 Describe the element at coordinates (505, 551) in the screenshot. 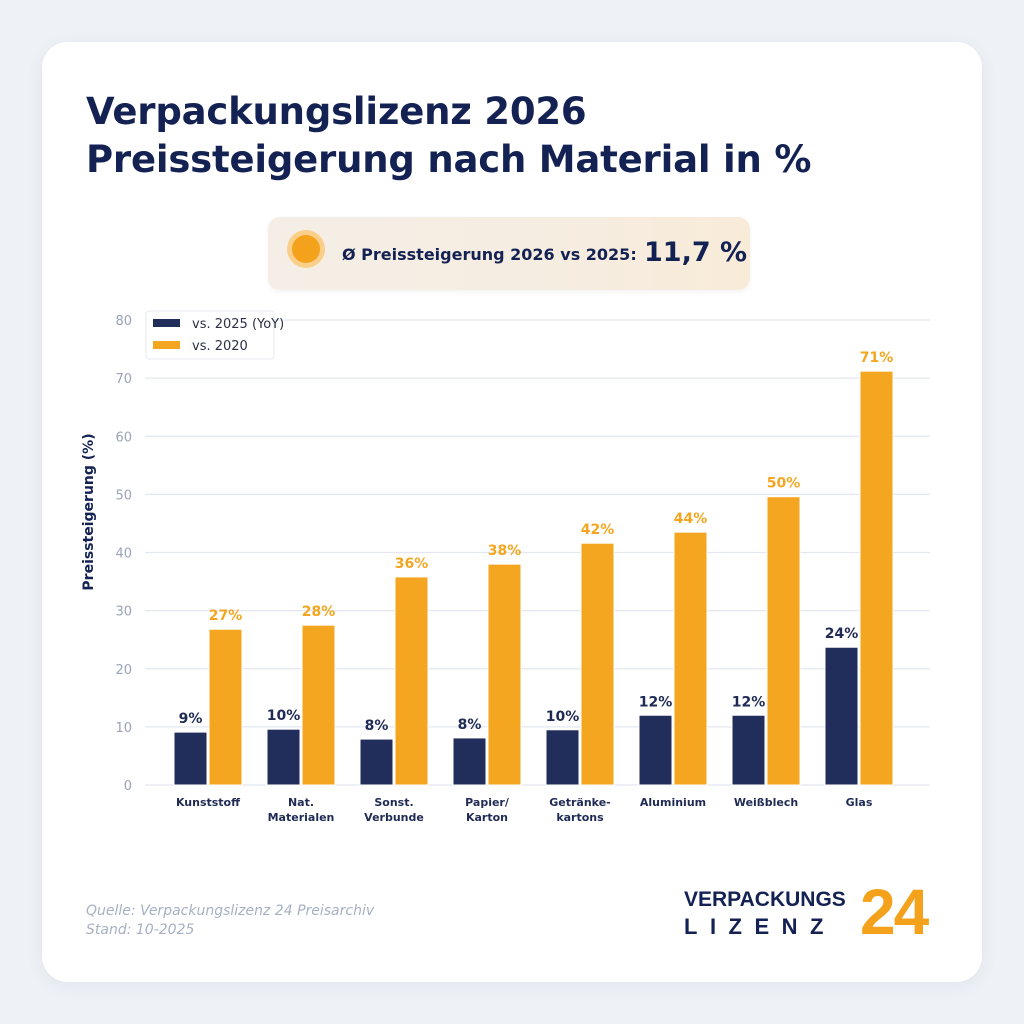

I see `data-label: 38%` at that location.